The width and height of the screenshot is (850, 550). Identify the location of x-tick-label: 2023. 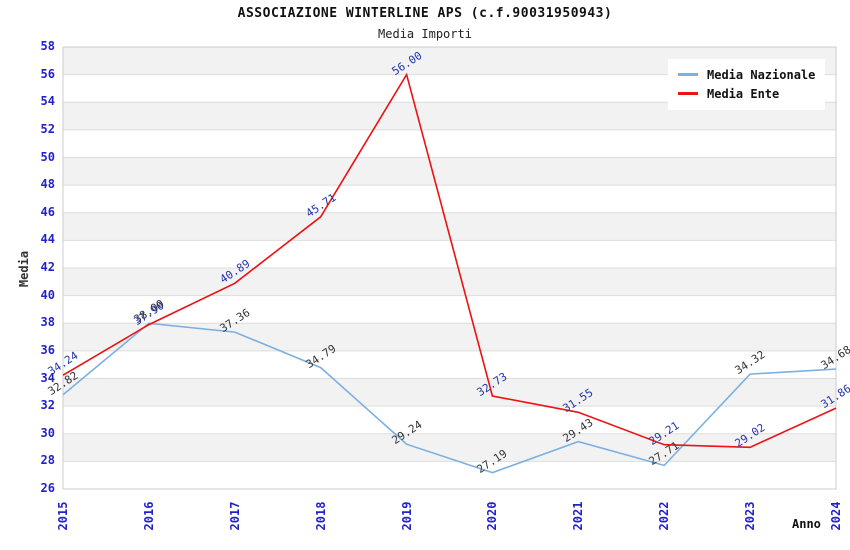
(750, 516).